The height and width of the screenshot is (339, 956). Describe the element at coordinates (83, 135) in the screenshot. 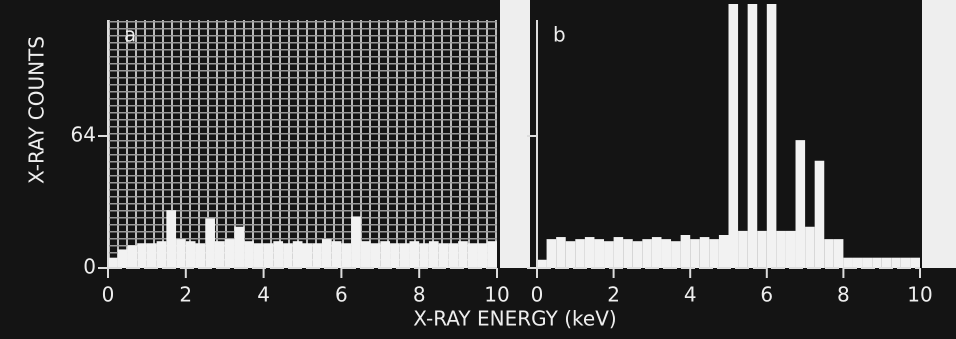

I see `y-tick-label: 64` at that location.